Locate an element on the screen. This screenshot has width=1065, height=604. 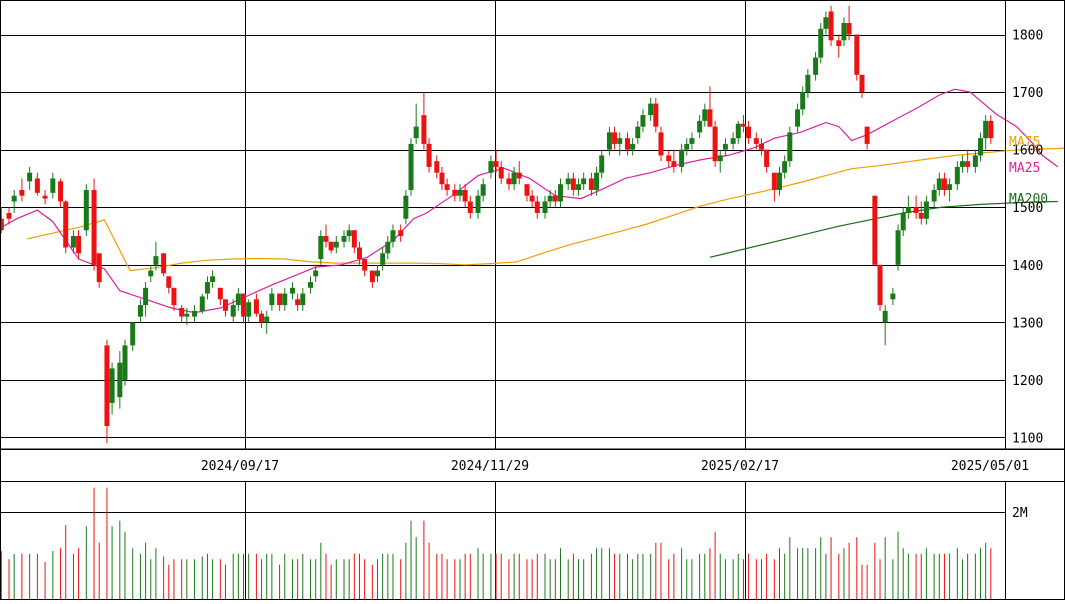
legend-ma75: MA75 is located at coordinates (1024, 142).